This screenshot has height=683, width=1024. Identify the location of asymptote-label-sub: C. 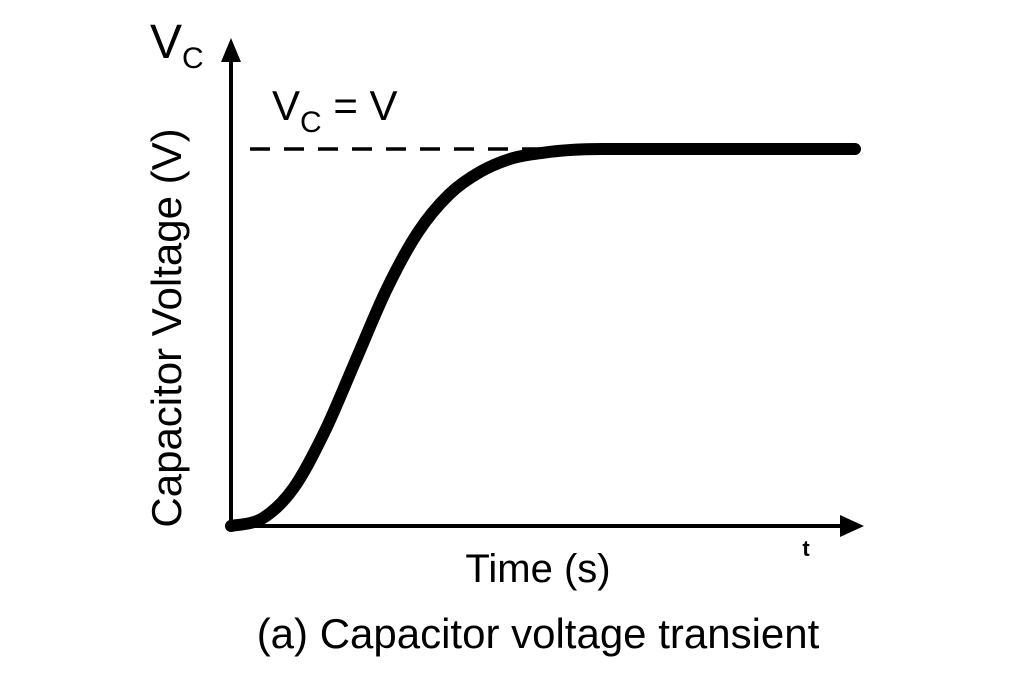
(311, 122).